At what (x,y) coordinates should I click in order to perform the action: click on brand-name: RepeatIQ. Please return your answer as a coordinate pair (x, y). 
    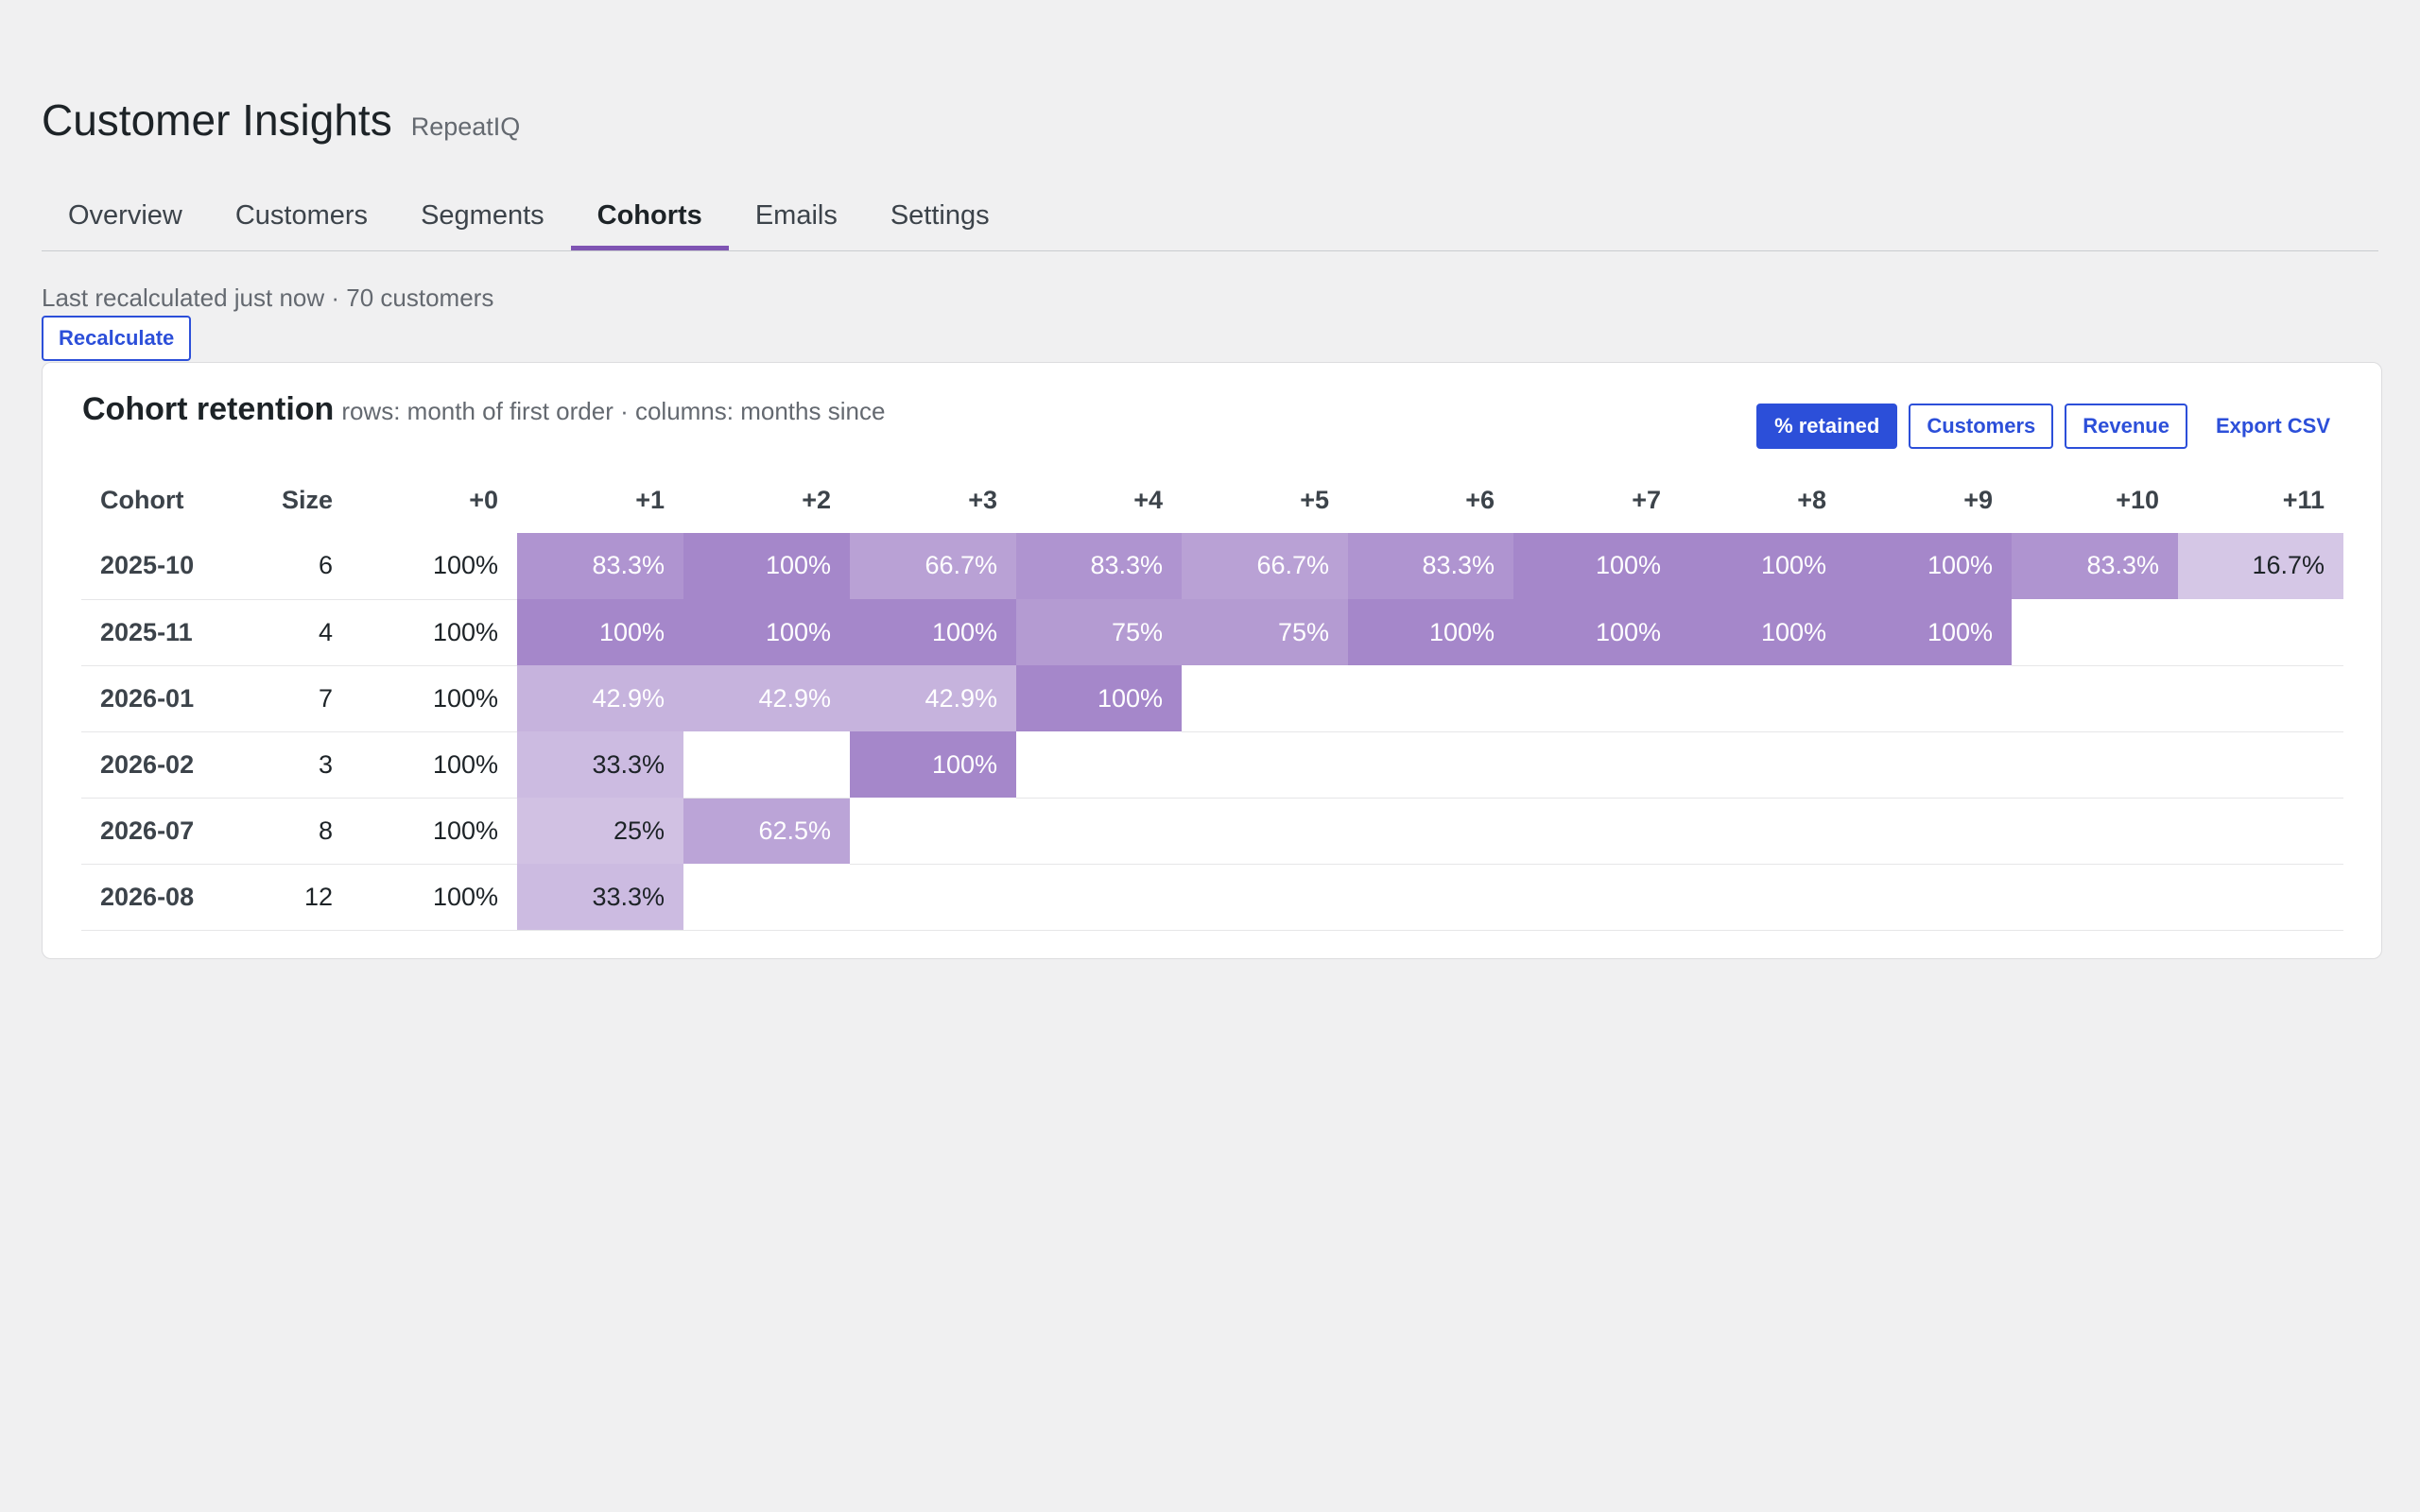
    Looking at the image, I should click on (465, 126).